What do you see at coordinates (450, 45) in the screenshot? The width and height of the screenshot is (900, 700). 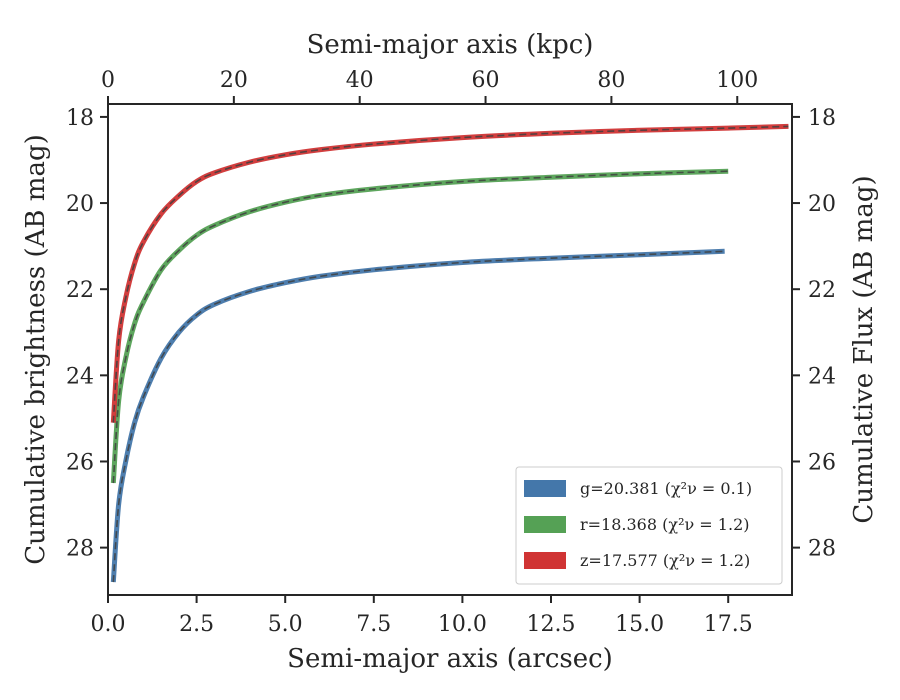 I see `top-x-axis-label: Semi-major axis (kpc)` at bounding box center [450, 45].